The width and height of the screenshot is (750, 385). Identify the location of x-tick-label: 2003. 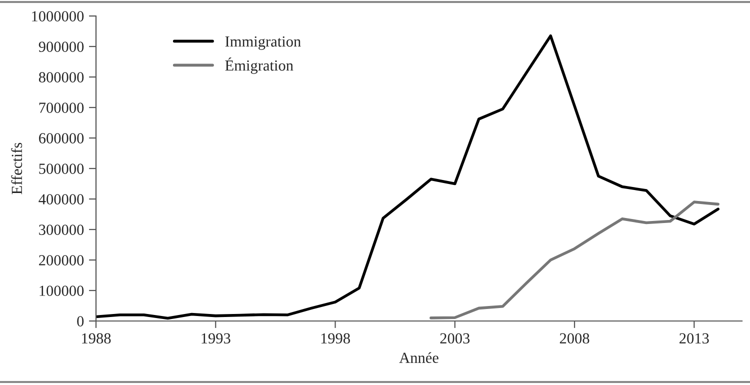
(455, 338).